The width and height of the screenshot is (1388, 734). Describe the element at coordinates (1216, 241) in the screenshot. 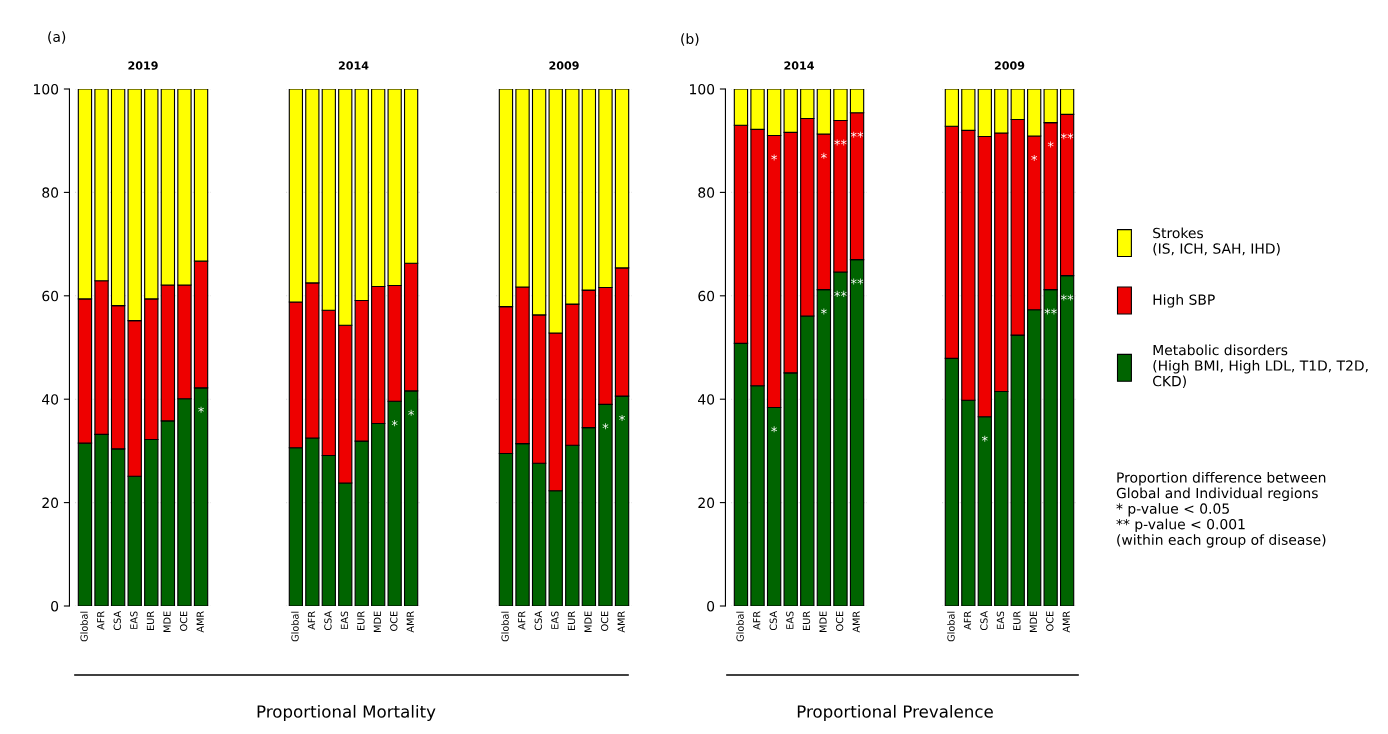

I see `legend-label: Strokes (IS, ICH, SAH, IHD)` at that location.